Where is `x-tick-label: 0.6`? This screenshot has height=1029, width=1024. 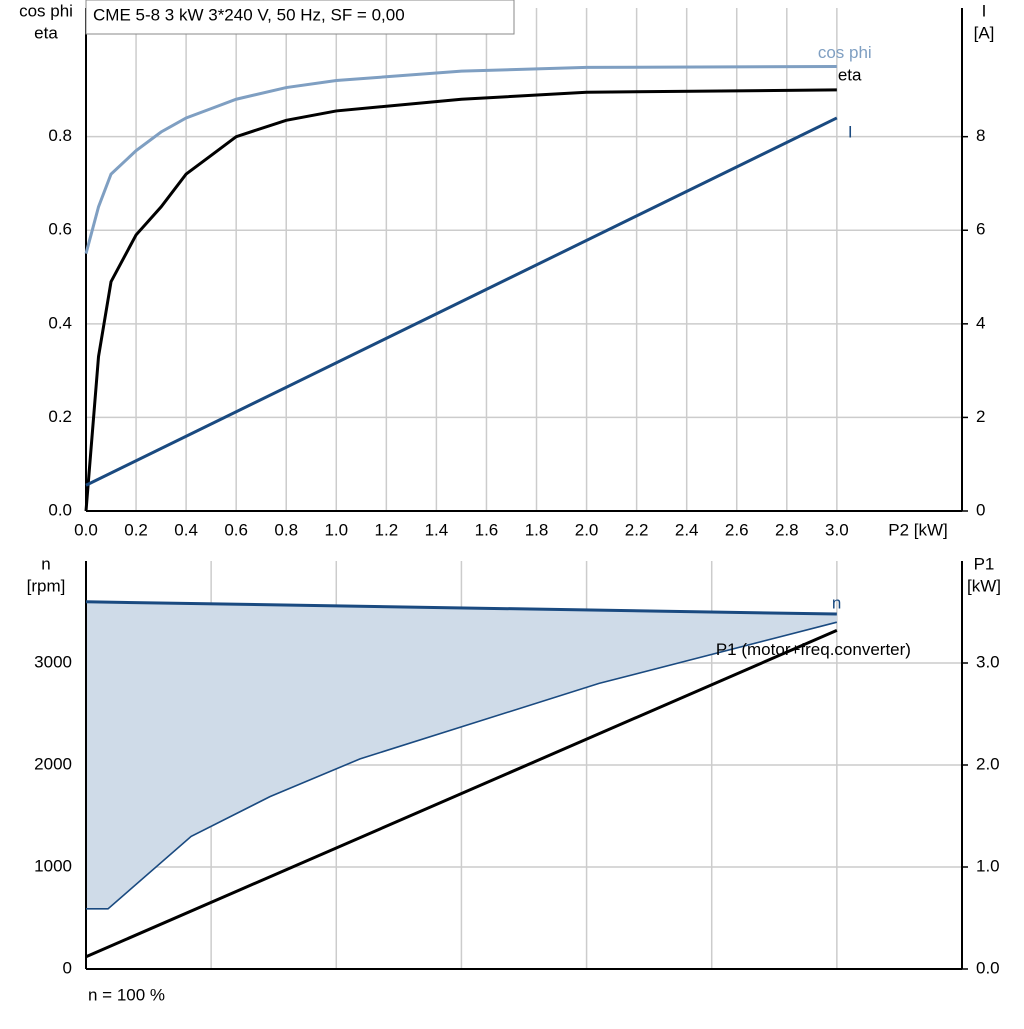
x-tick-label: 0.6 is located at coordinates (236, 529).